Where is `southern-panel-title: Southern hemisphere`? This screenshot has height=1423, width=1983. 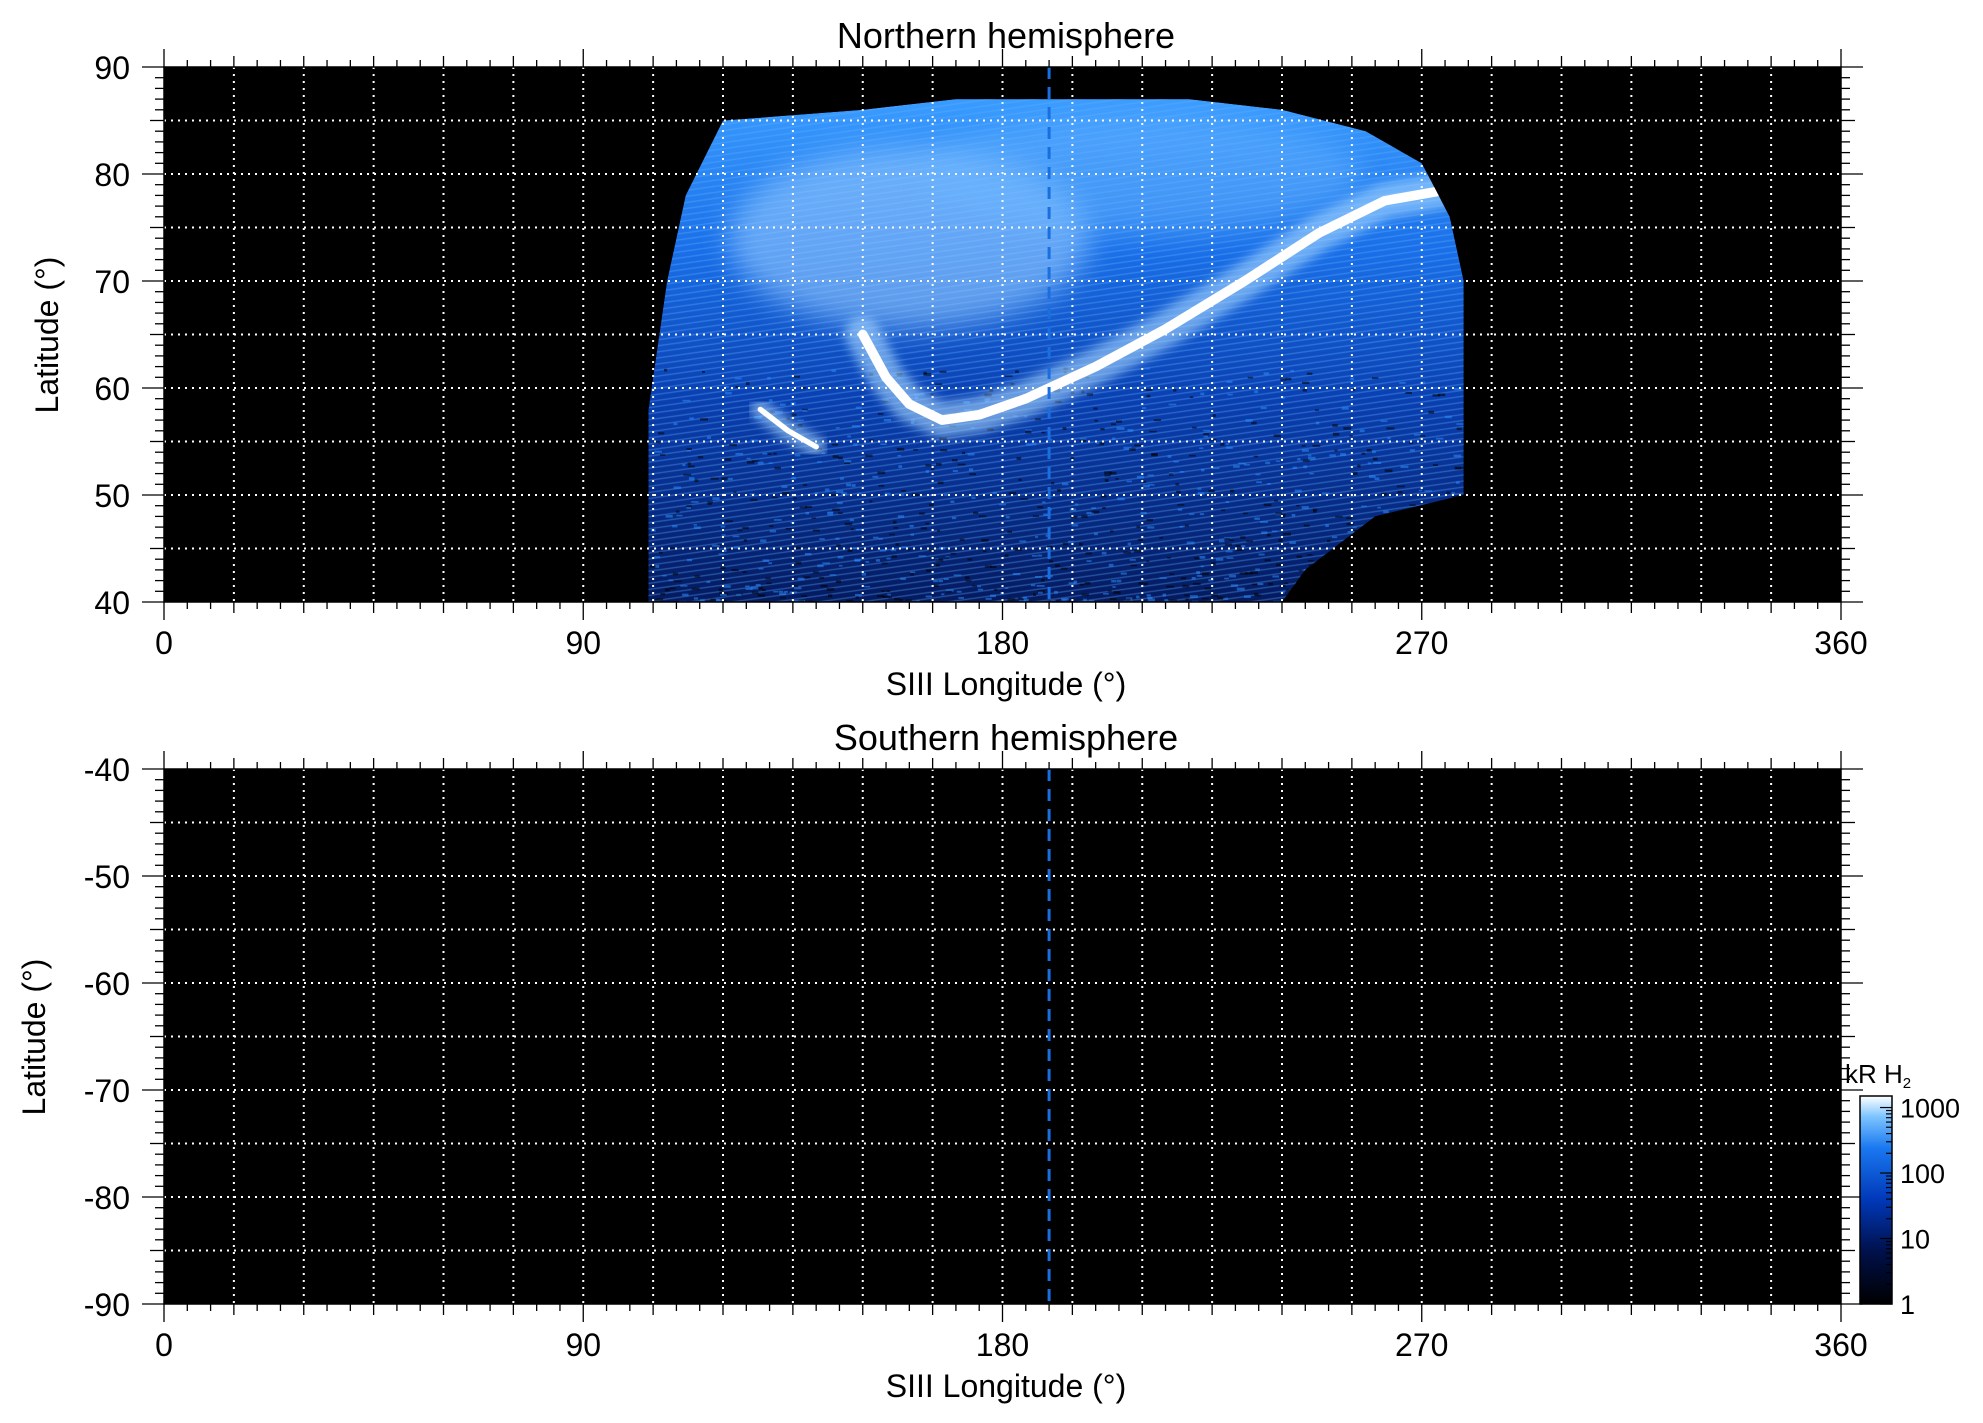 southern-panel-title: Southern hemisphere is located at coordinates (1006, 737).